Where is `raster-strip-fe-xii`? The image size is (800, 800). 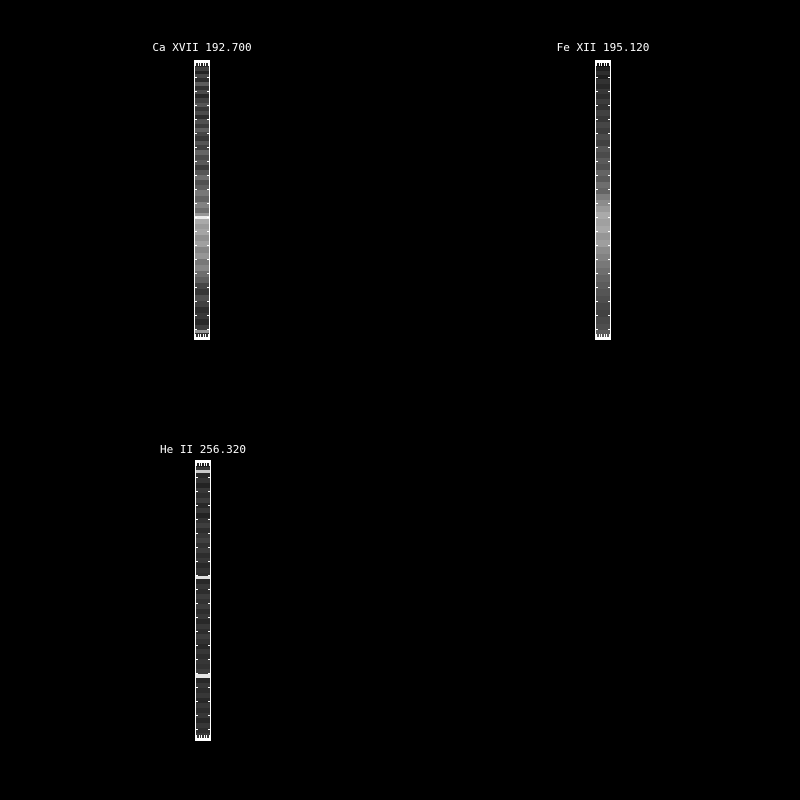 raster-strip-fe-xii is located at coordinates (603, 200).